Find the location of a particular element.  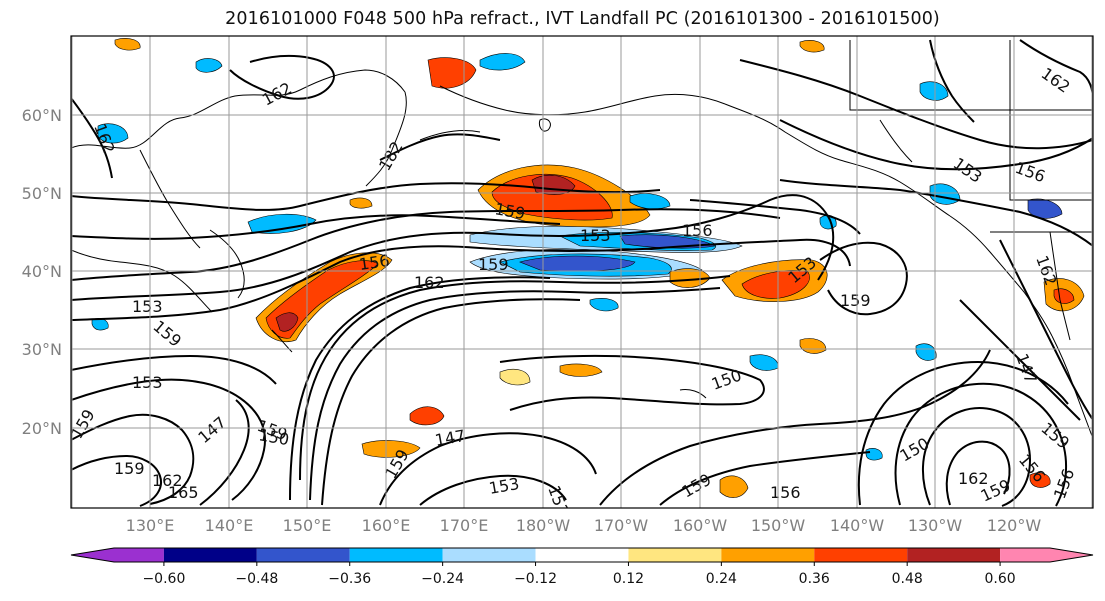

colorbar-tick-label: 0.60 is located at coordinates (1000, 579).